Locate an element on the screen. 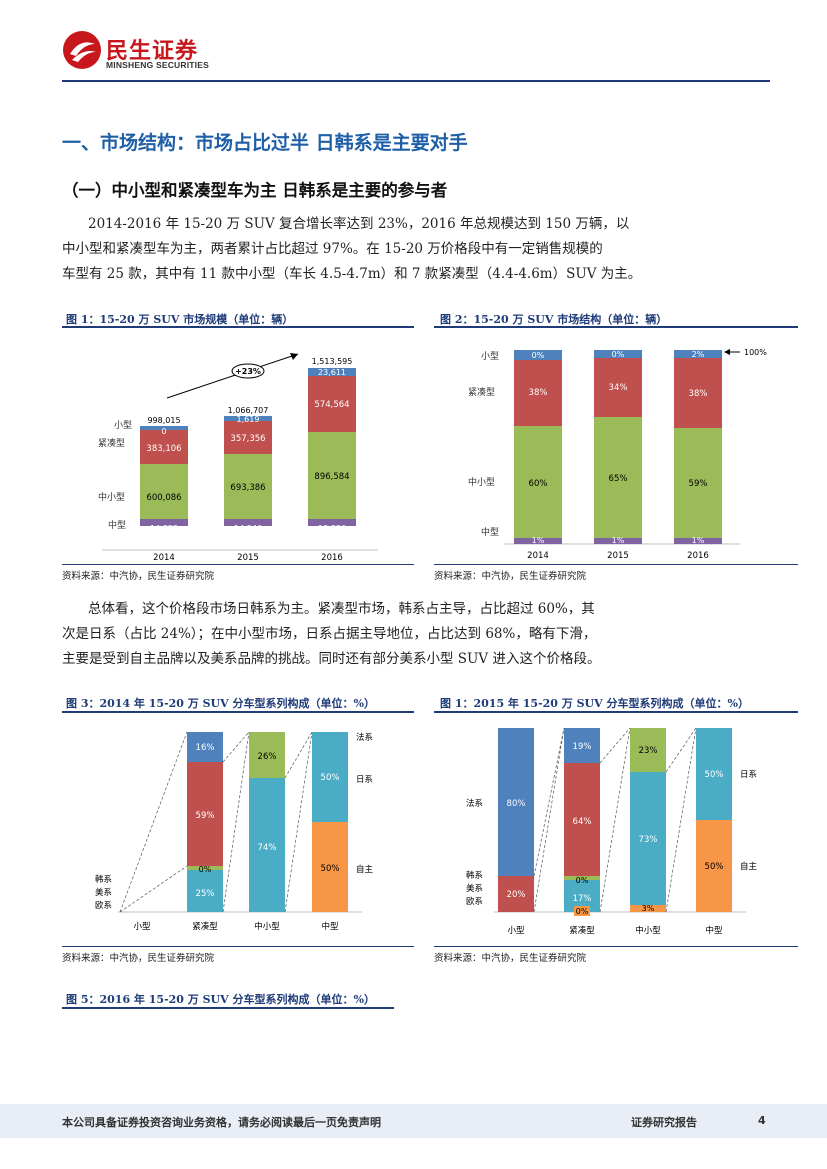  chart-4-label: 3% is located at coordinates (648, 908).